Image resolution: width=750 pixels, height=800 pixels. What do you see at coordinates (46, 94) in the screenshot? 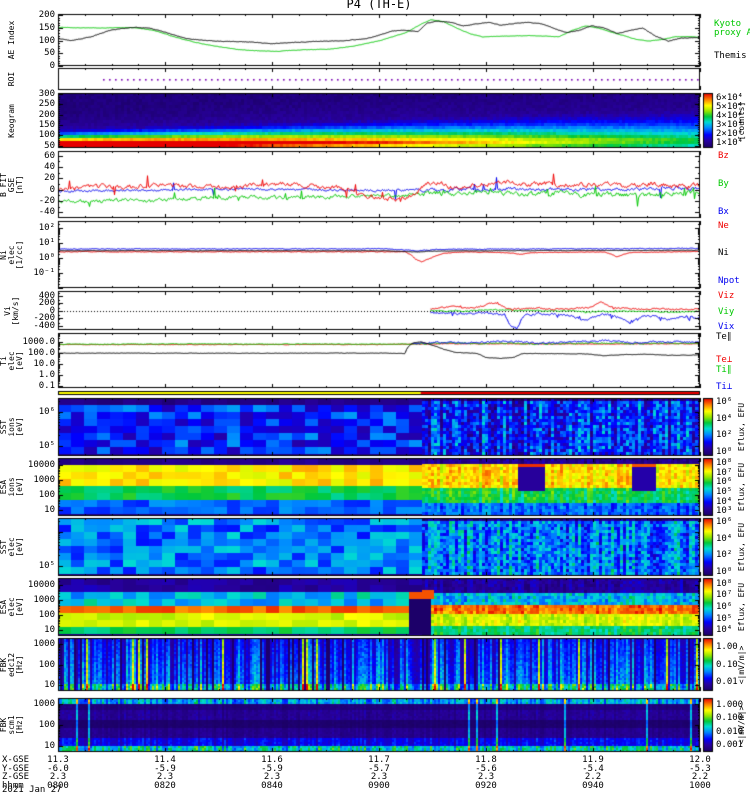
I see `y-tick-label: 300` at bounding box center [46, 94].